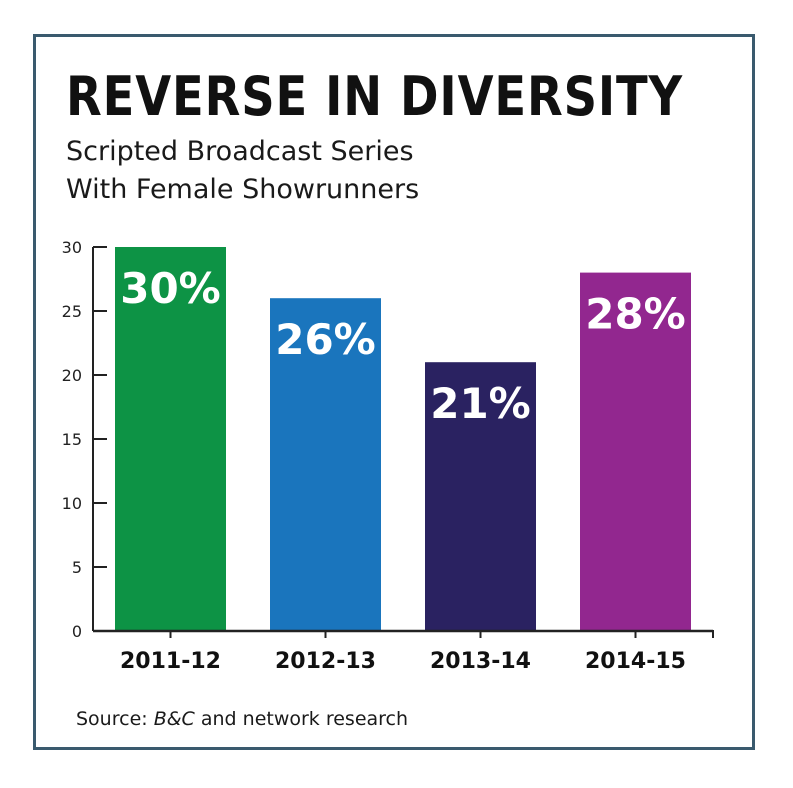  Describe the element at coordinates (72, 311) in the screenshot. I see `y-tick-label: 25` at that location.